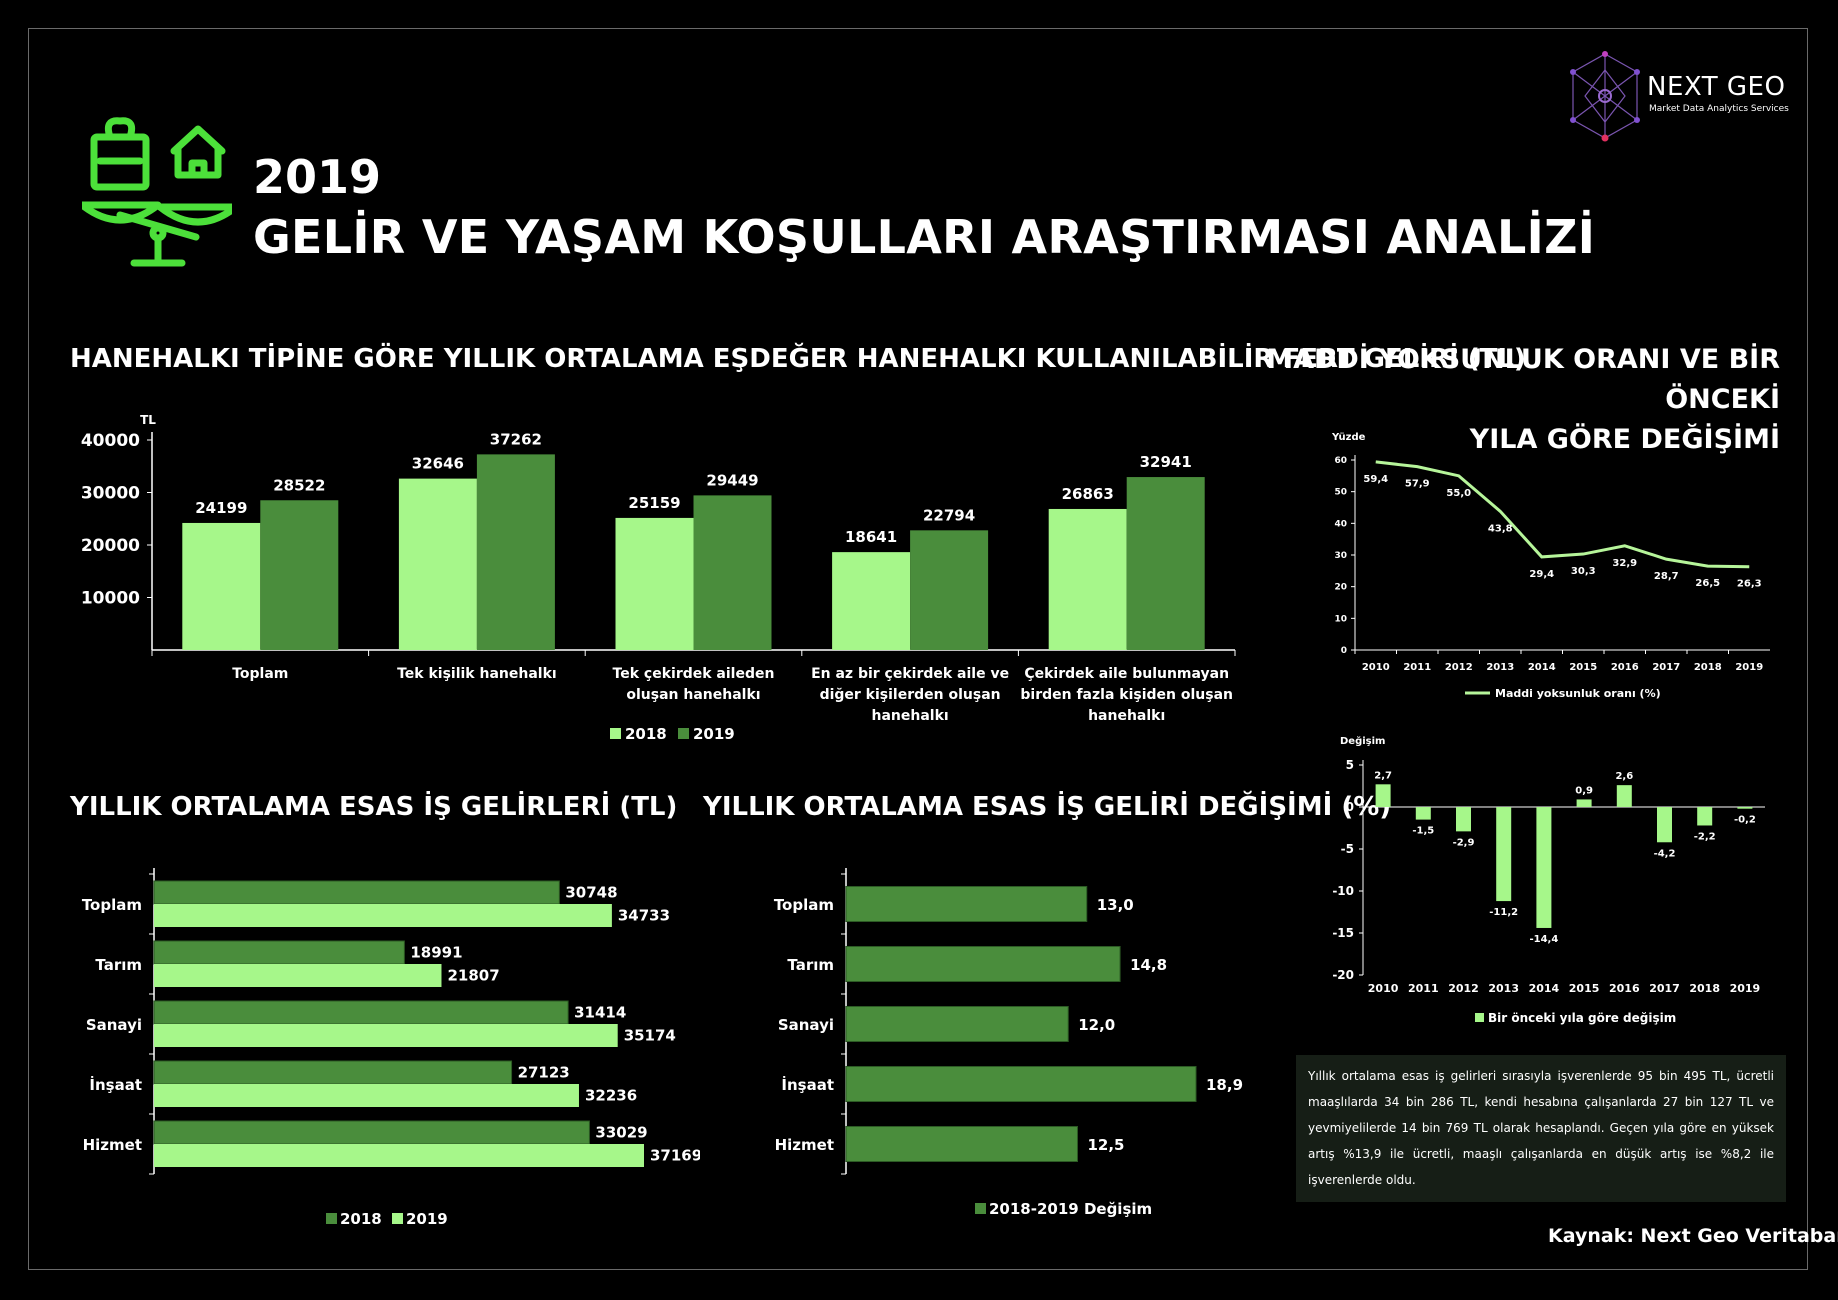  What do you see at coordinates (1105, 1145) in the screenshot?
I see `bar-value-label: 12,5` at bounding box center [1105, 1145].